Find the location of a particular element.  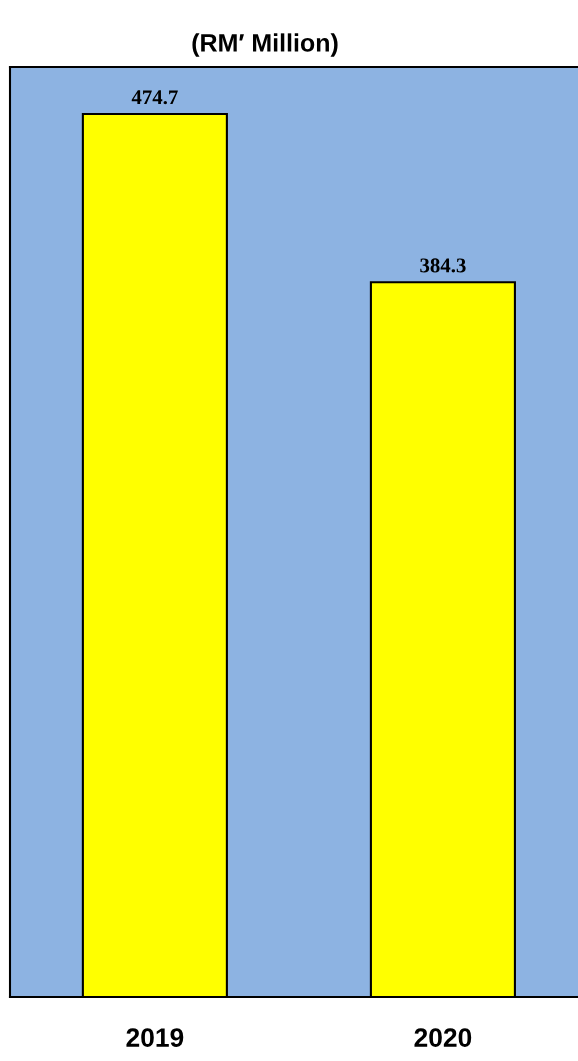

chart-title: (RM′ Million) is located at coordinates (265, 45).